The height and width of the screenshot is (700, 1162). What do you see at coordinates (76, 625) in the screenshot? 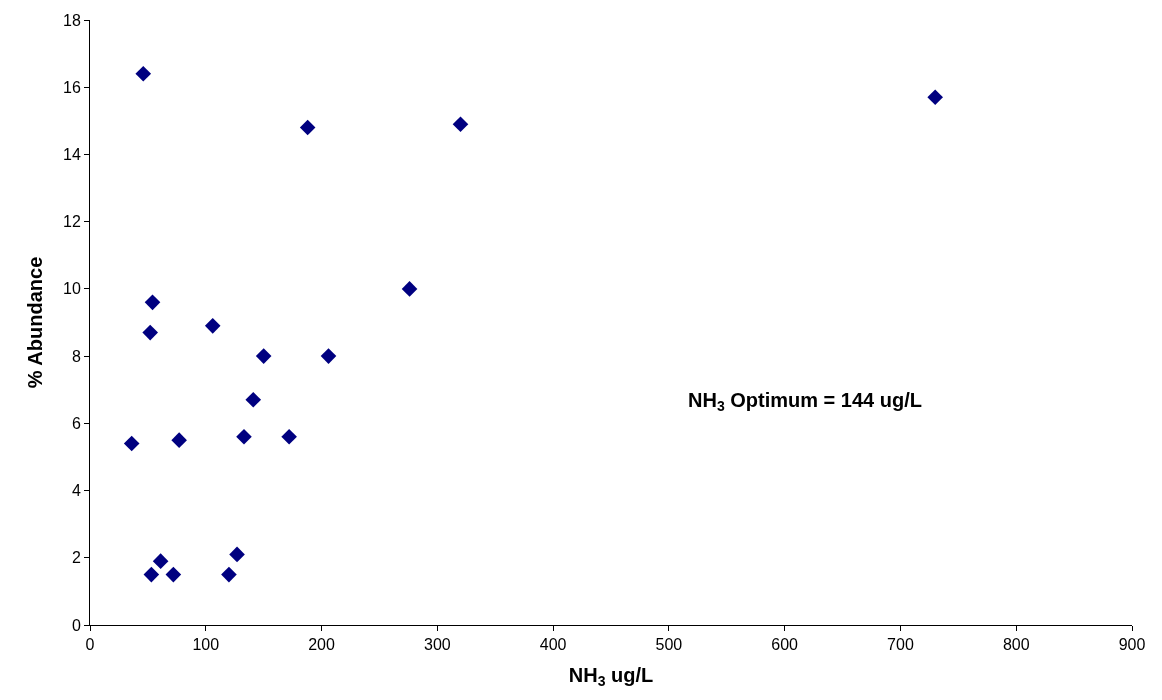
I see `y-tick-label: 0` at bounding box center [76, 625].